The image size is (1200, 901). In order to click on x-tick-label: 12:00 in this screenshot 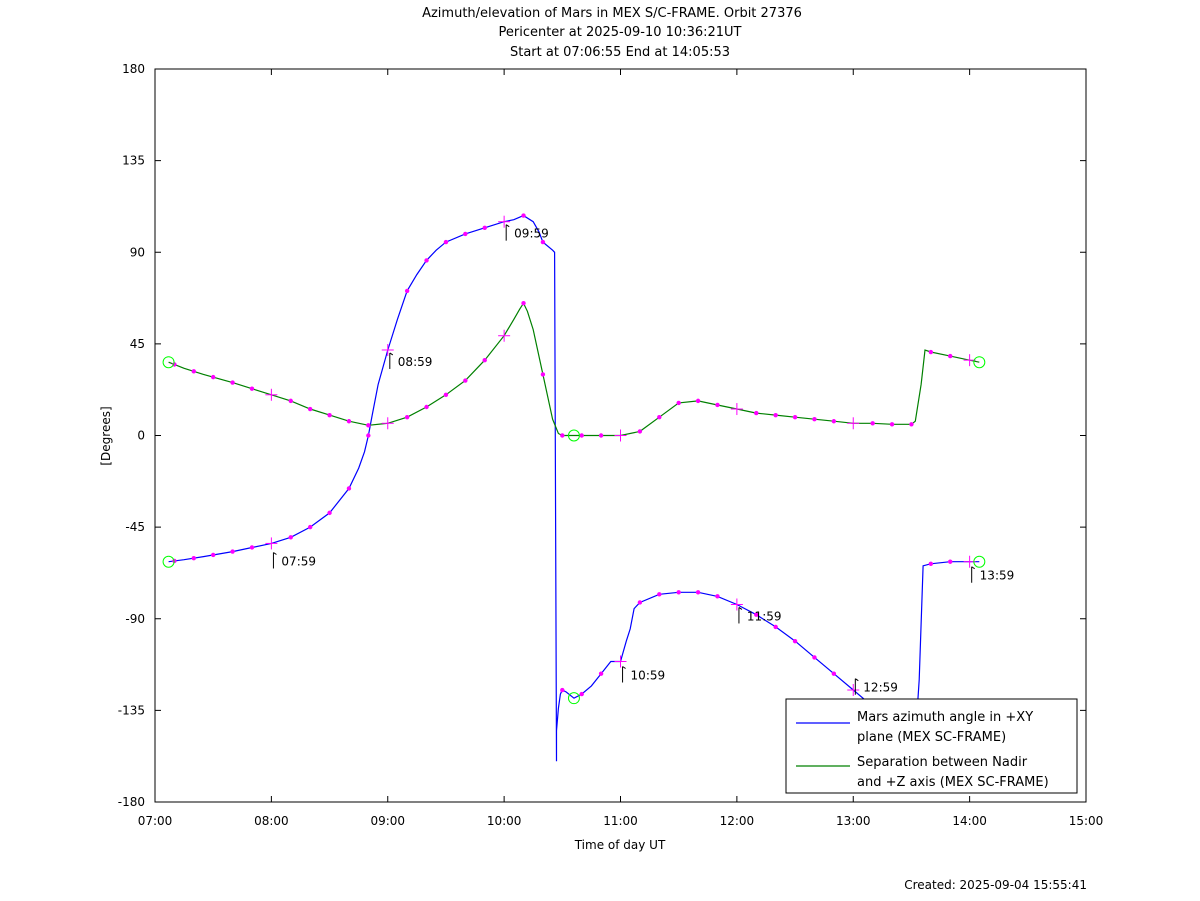, I will do `click(737, 821)`.